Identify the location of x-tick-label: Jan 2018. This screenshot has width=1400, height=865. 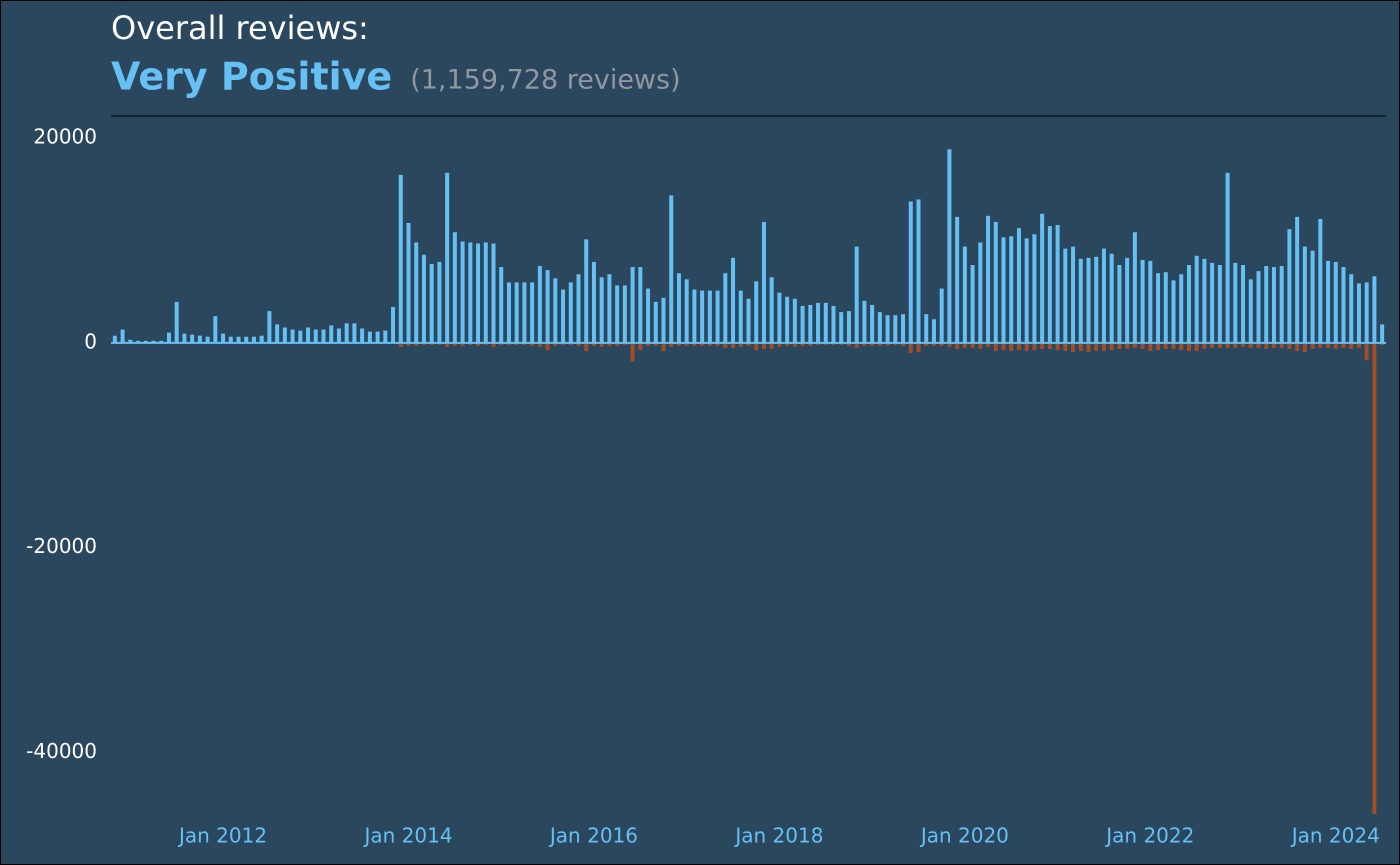
(778, 836).